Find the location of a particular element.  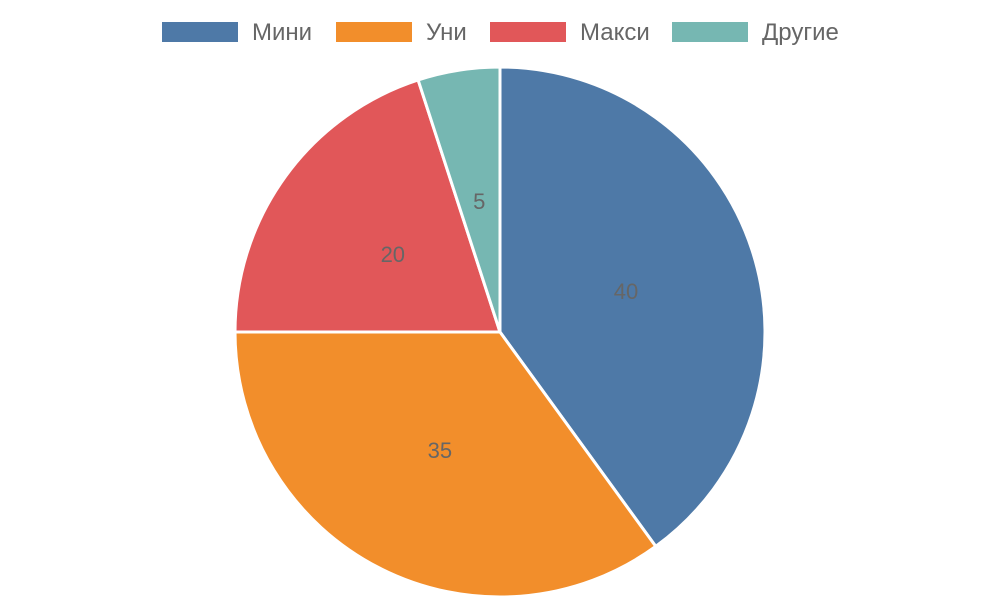

slice-value-label: 5 is located at coordinates (479, 201).